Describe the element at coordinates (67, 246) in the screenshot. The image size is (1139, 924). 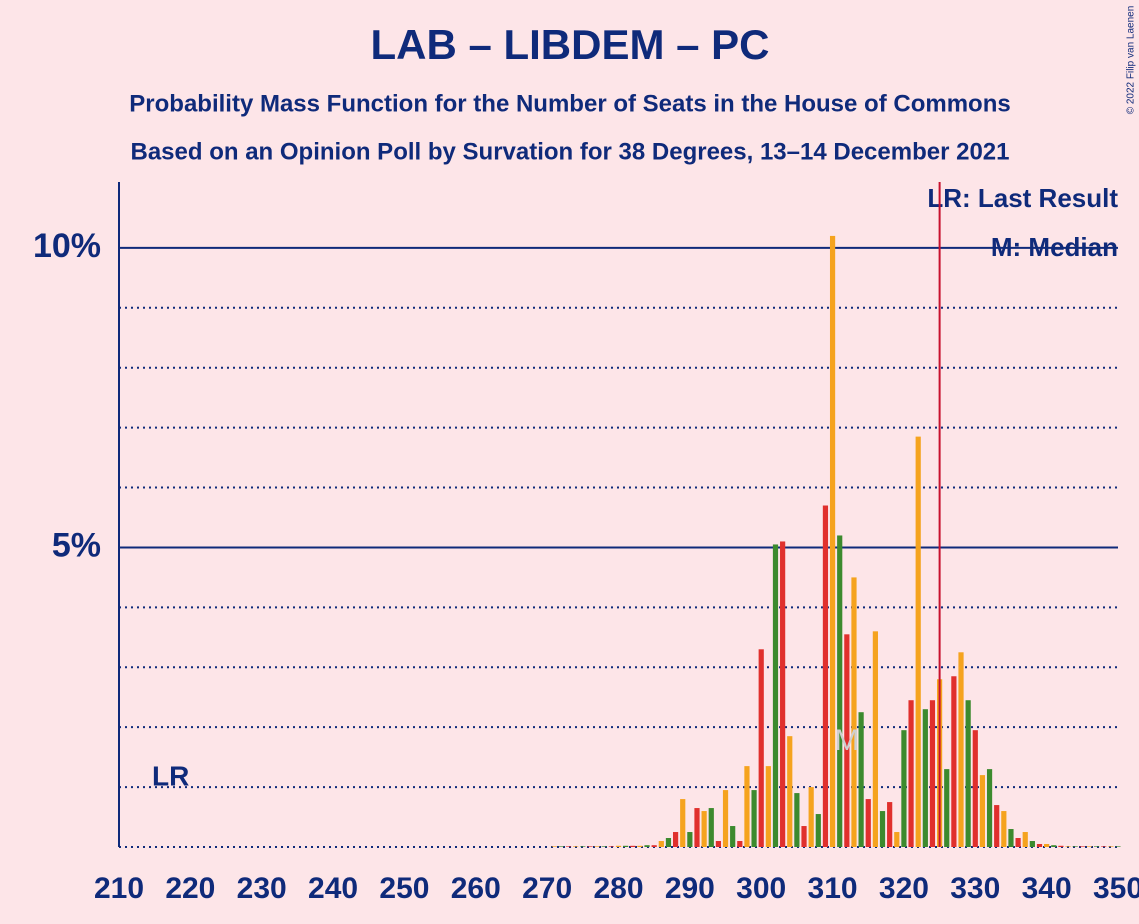
I see `y-tick-label: 10%` at that location.